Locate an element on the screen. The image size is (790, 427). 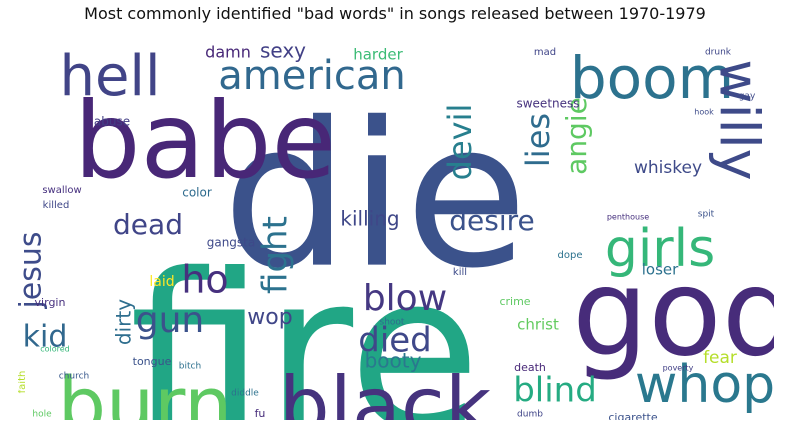
word-fear: fear is located at coordinates (720, 358).